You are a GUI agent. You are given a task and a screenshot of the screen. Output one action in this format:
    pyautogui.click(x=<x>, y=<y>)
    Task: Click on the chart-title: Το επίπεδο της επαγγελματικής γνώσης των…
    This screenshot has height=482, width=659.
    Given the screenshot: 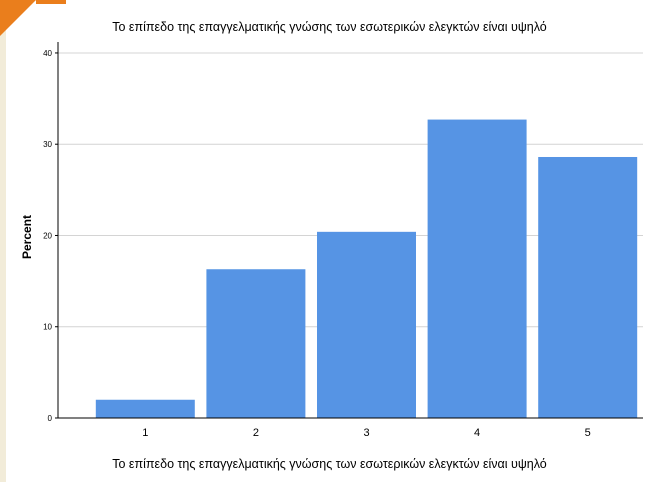 What is the action you would take?
    pyautogui.click(x=329, y=27)
    